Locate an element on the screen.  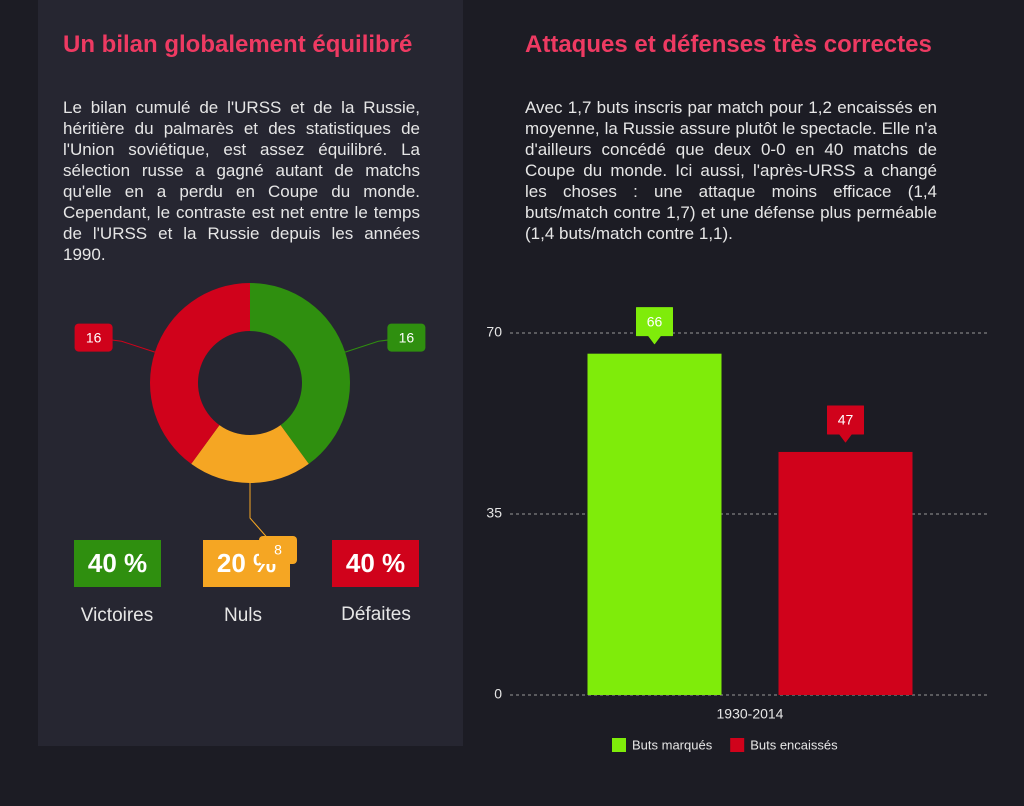
y-tick-label: 70 is located at coordinates (494, 332).